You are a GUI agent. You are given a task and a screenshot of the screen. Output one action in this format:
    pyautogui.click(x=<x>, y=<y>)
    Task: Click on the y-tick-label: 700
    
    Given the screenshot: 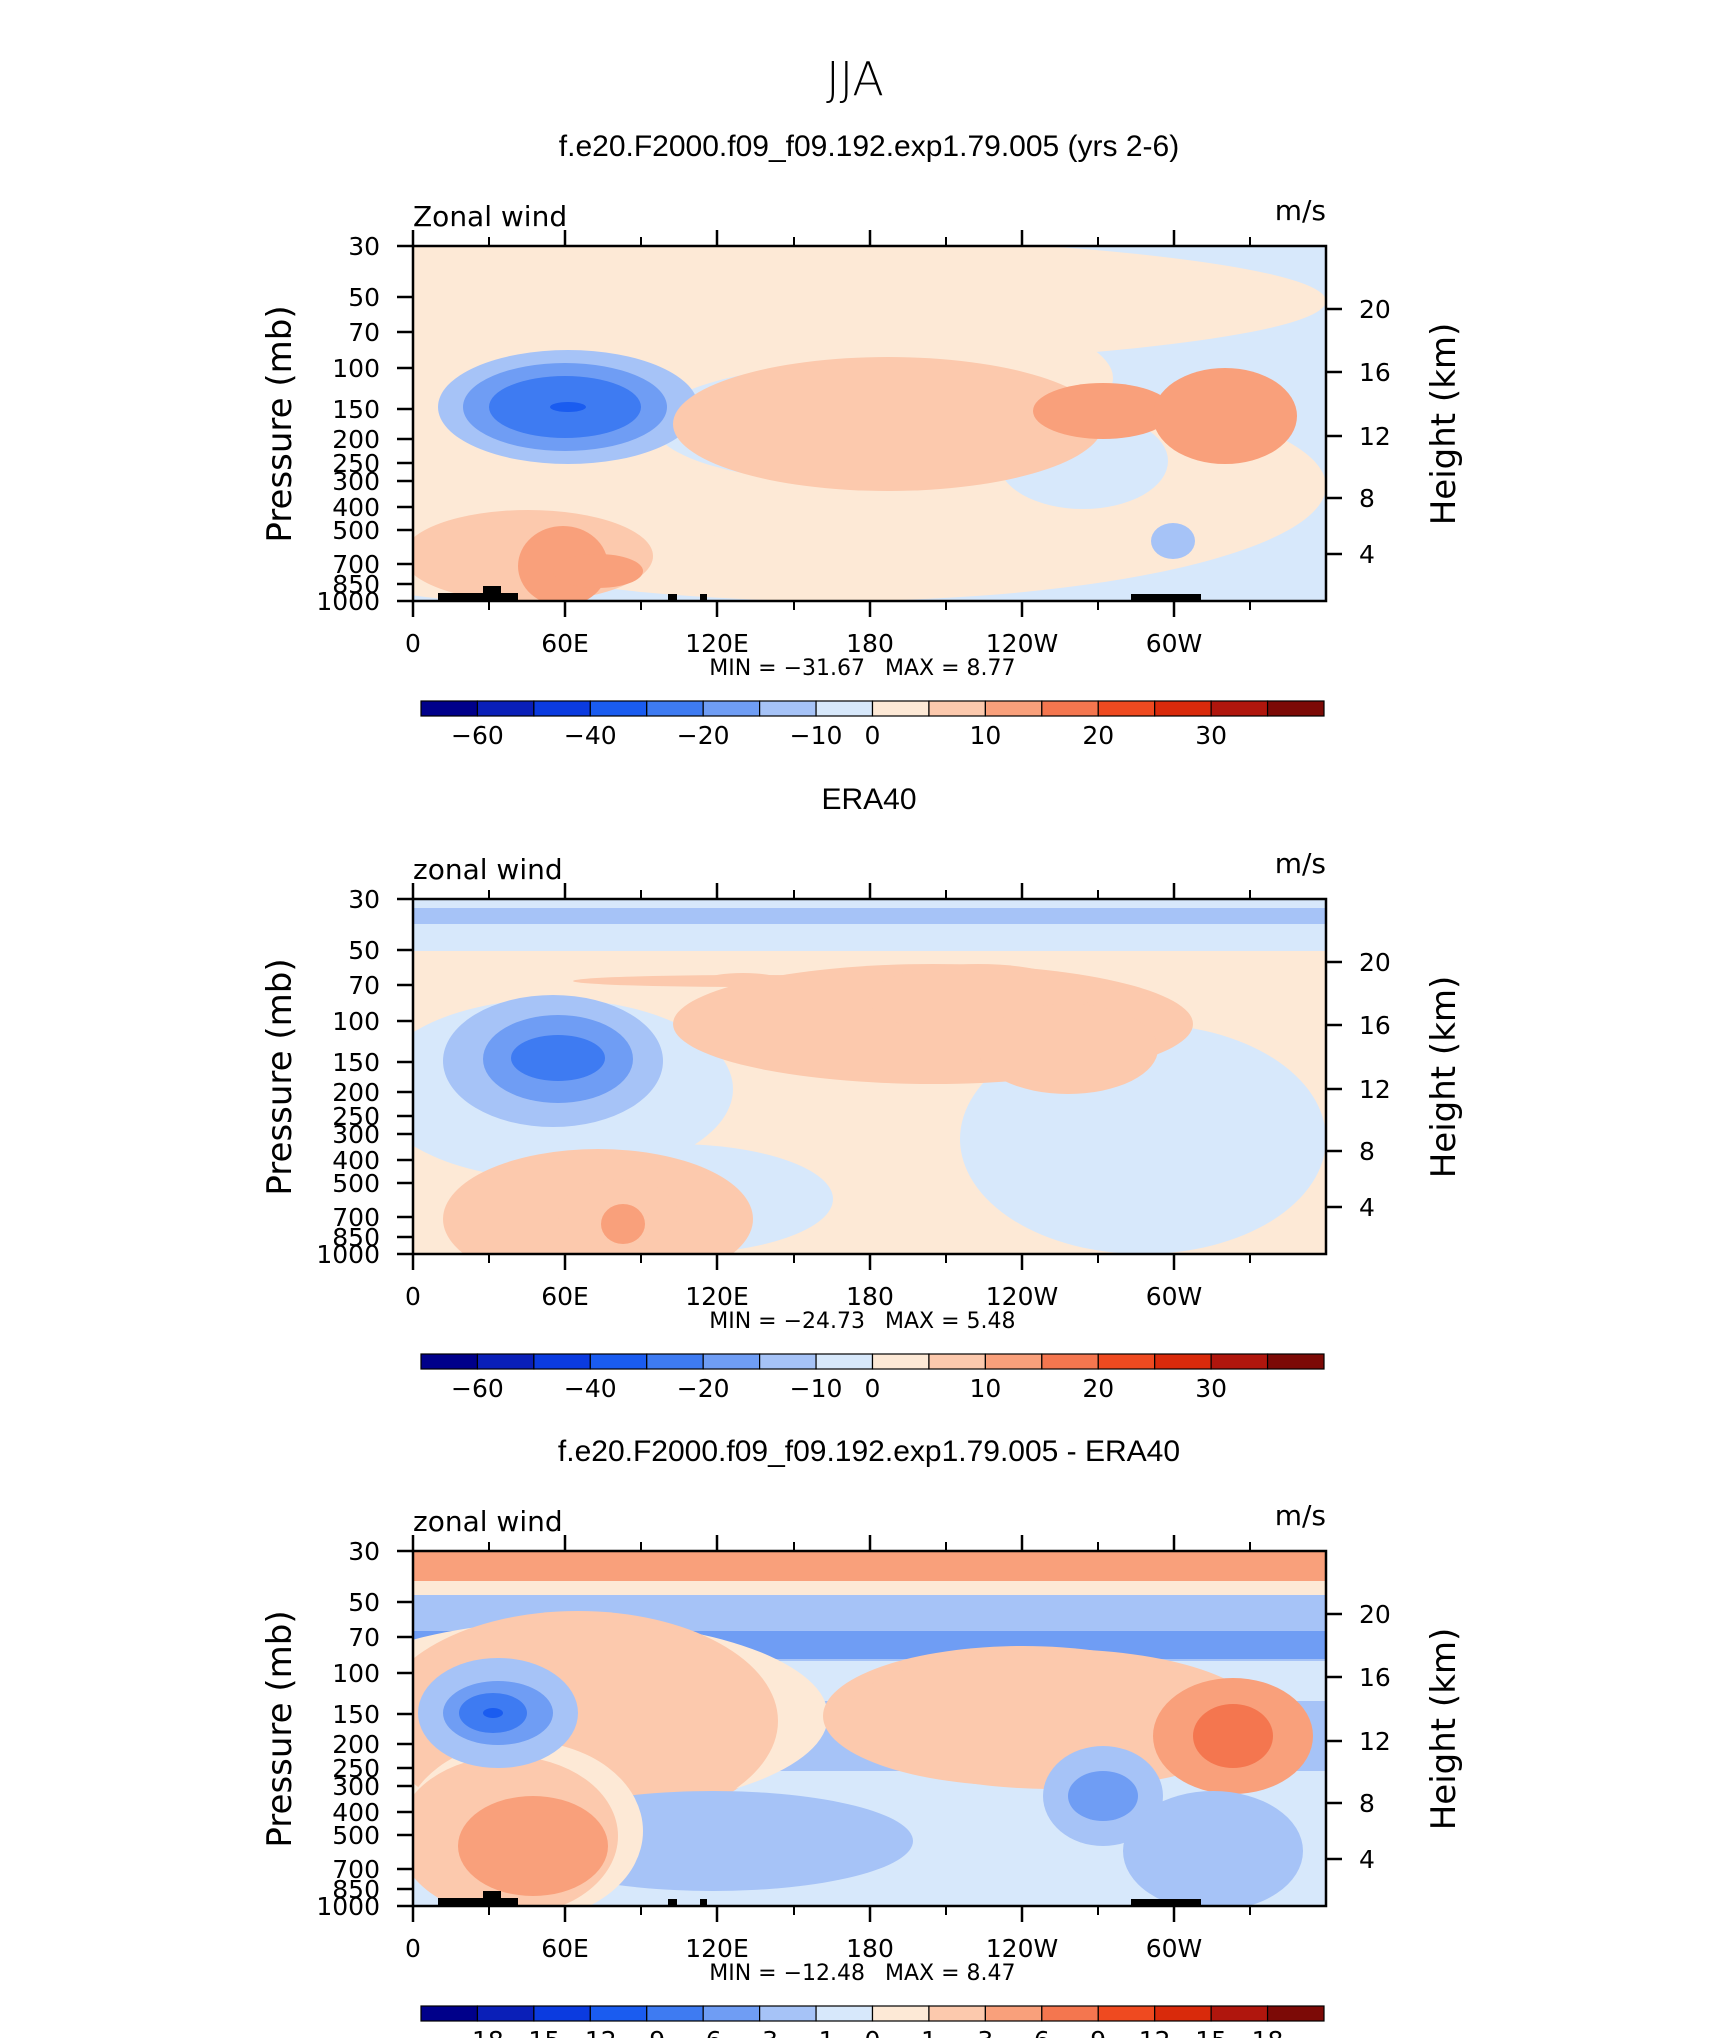 What is the action you would take?
    pyautogui.click(x=356, y=1217)
    